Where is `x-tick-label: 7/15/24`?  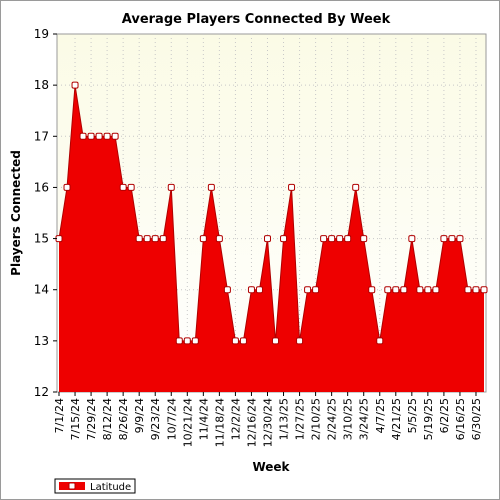 x-tick-label: 7/15/24 is located at coordinates (75, 419).